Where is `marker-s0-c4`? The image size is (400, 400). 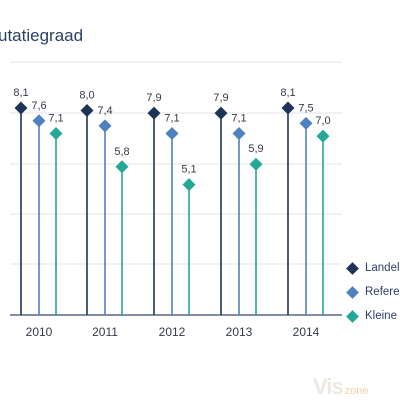 marker-s0-c4 is located at coordinates (288, 108).